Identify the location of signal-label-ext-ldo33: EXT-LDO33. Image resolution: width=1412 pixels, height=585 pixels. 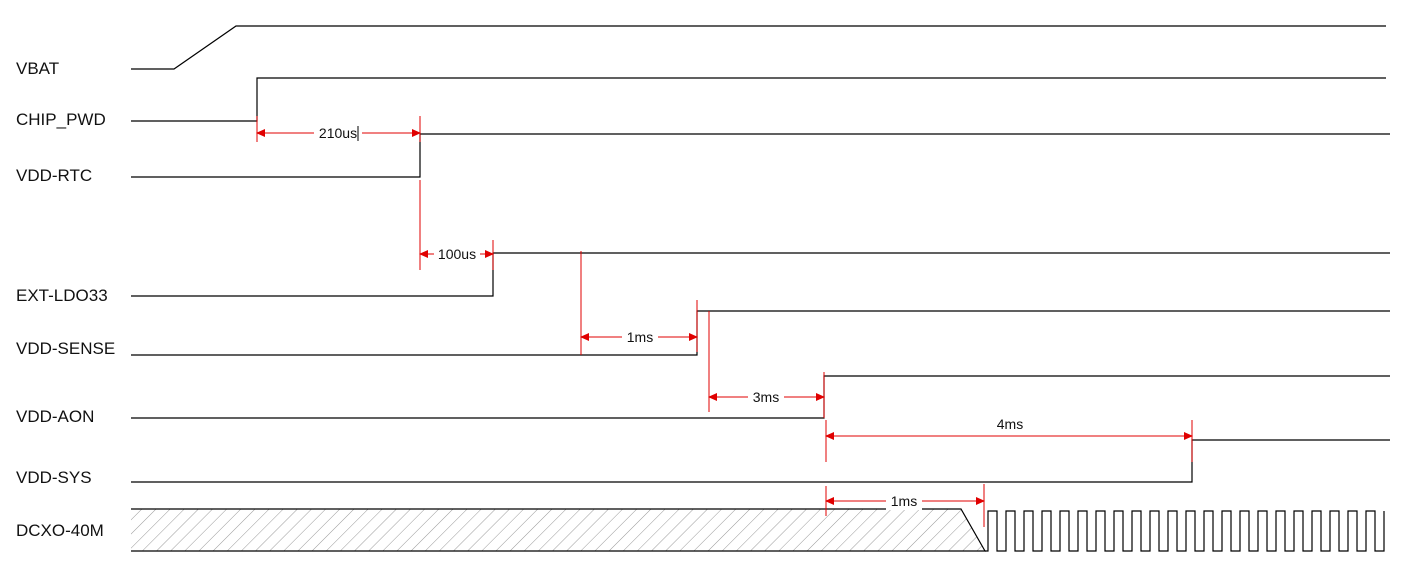
(62, 295).